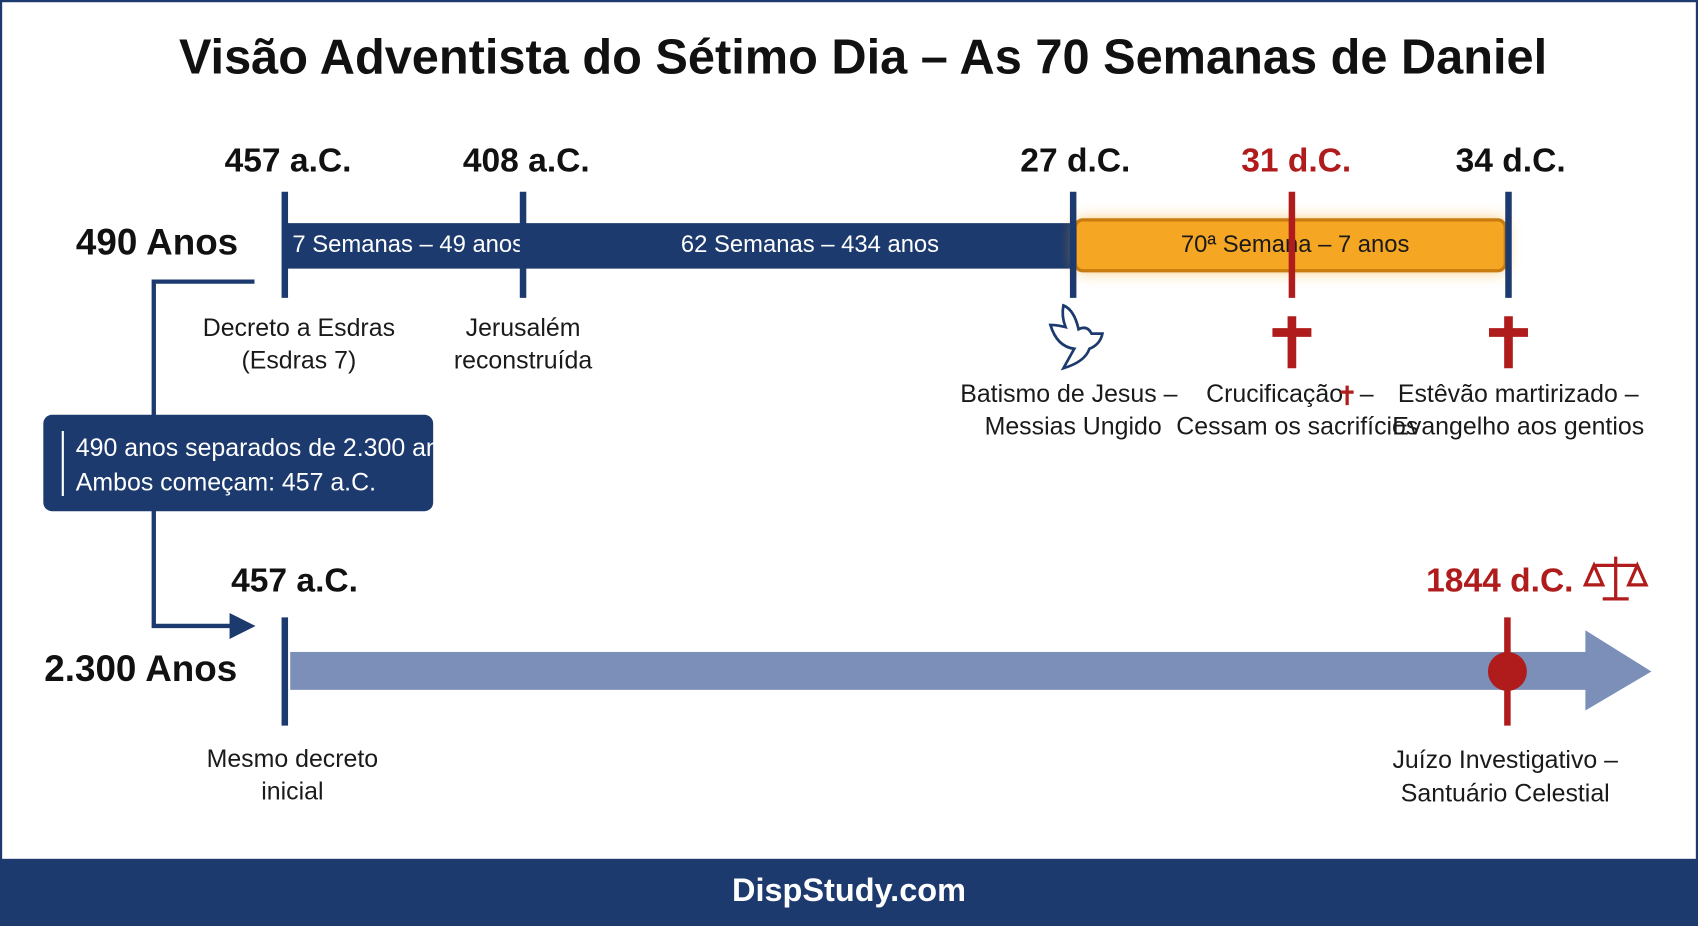  I want to click on event-label: Decreto a Esdras, so click(299, 328).